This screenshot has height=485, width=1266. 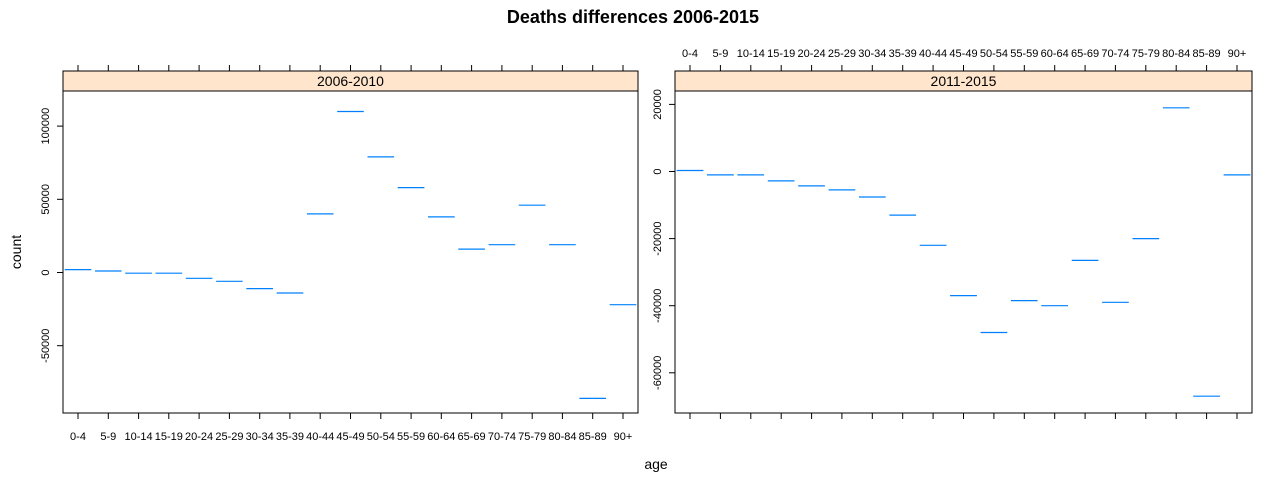 I want to click on y-tick-label-2006-2010-2: 50000, so click(x=46, y=199).